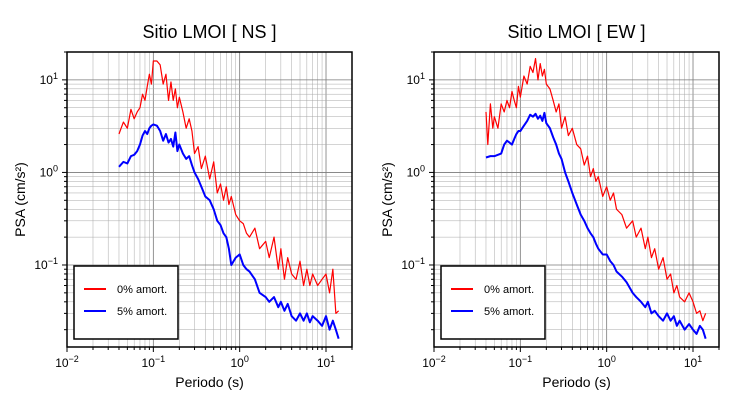 The height and width of the screenshot is (400, 730). What do you see at coordinates (209, 382) in the screenshot?
I see `chart-1-x-axis-label: Periodo (s)` at bounding box center [209, 382].